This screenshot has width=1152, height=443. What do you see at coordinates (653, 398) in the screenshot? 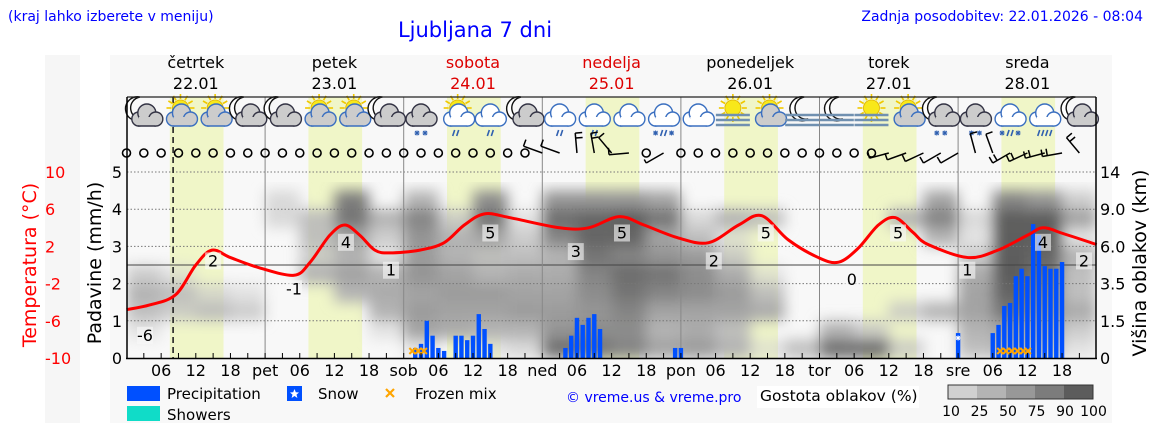
I see `credit-link: © vreme.us & vreme.pro` at bounding box center [653, 398].